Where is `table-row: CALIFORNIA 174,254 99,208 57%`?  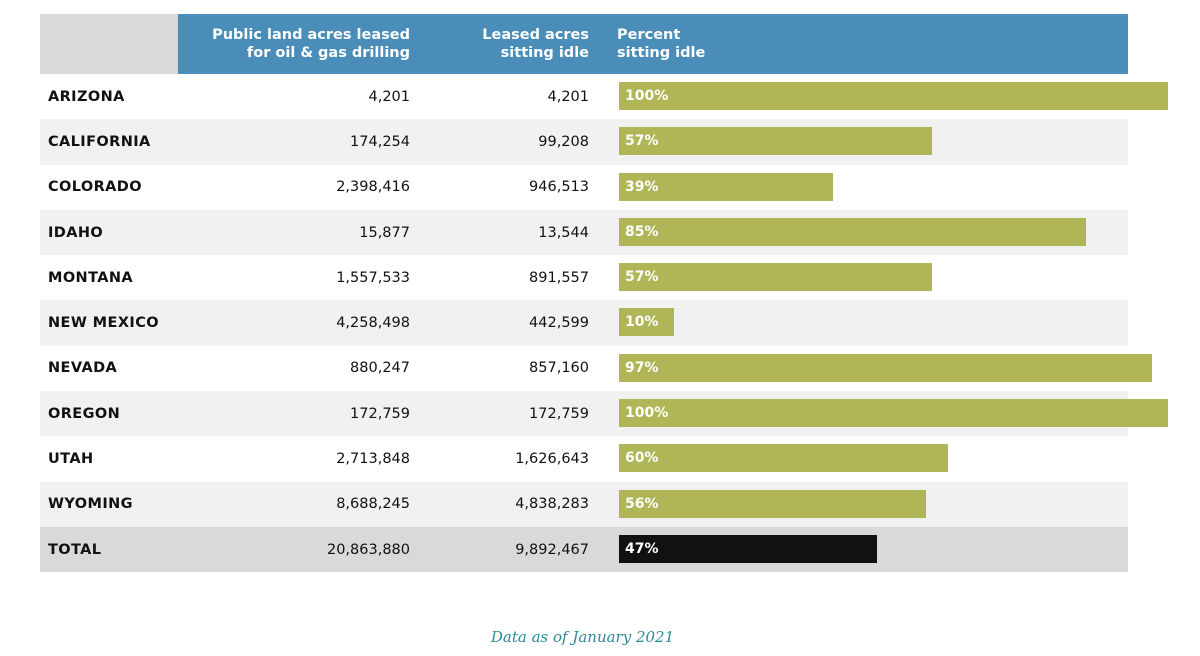
table-row: CALIFORNIA 174,254 99,208 57% is located at coordinates (584, 142).